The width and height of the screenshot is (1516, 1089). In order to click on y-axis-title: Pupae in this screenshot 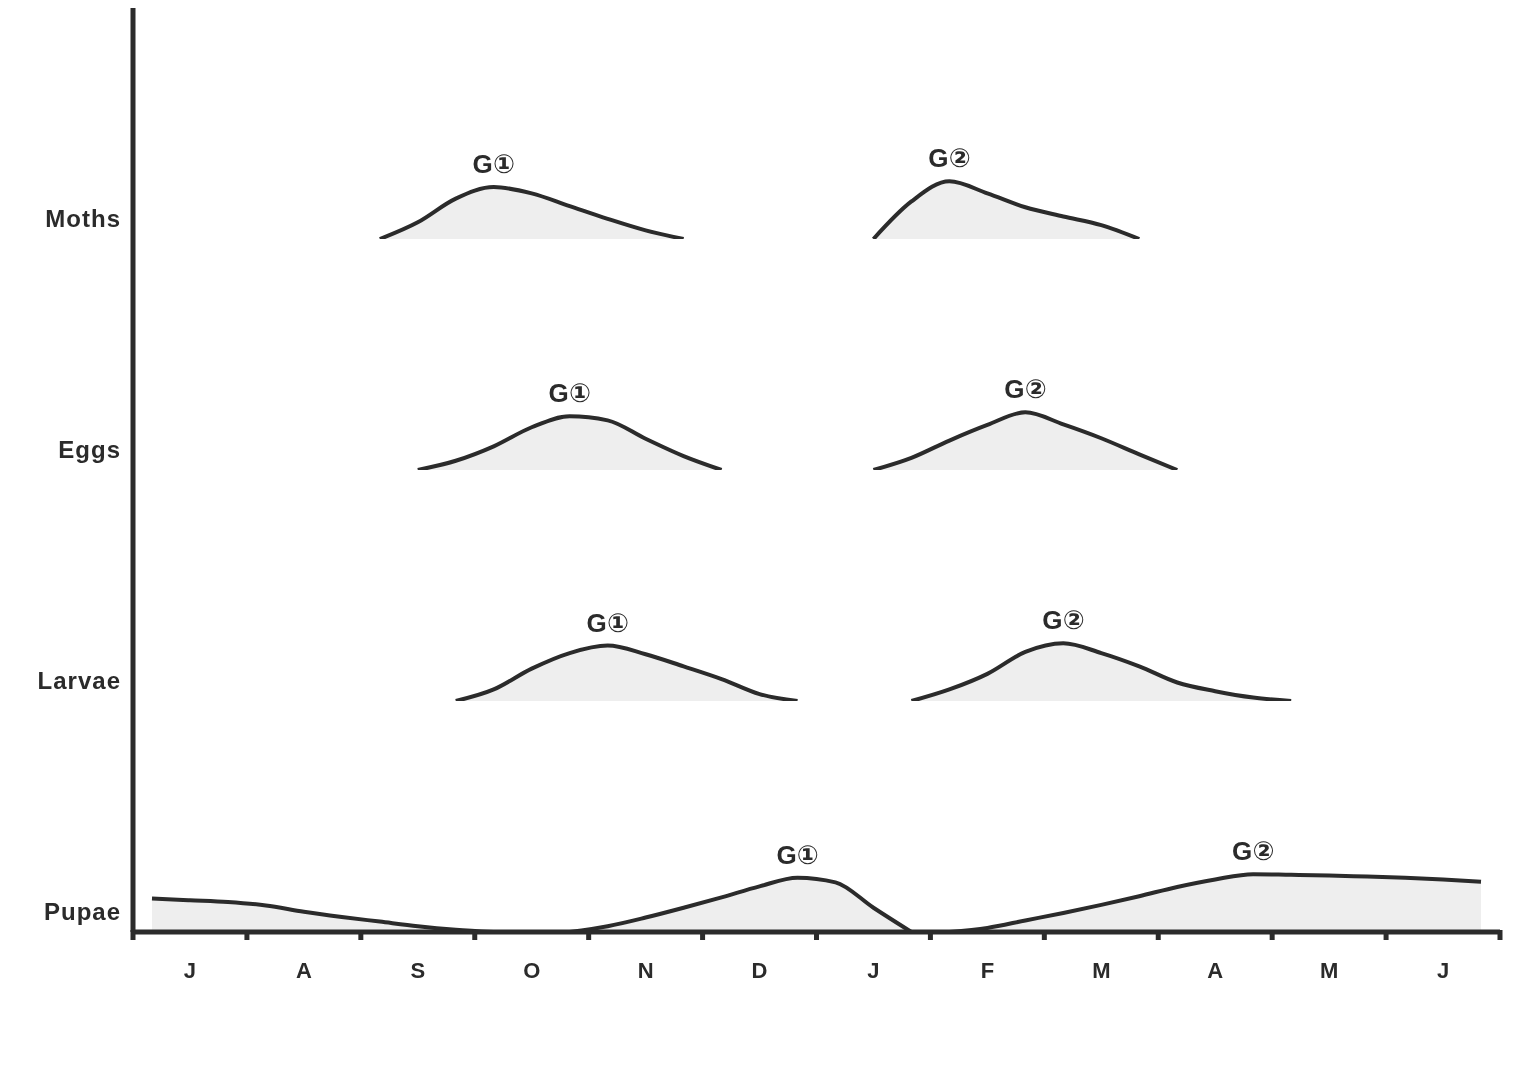, I will do `click(82, 911)`.